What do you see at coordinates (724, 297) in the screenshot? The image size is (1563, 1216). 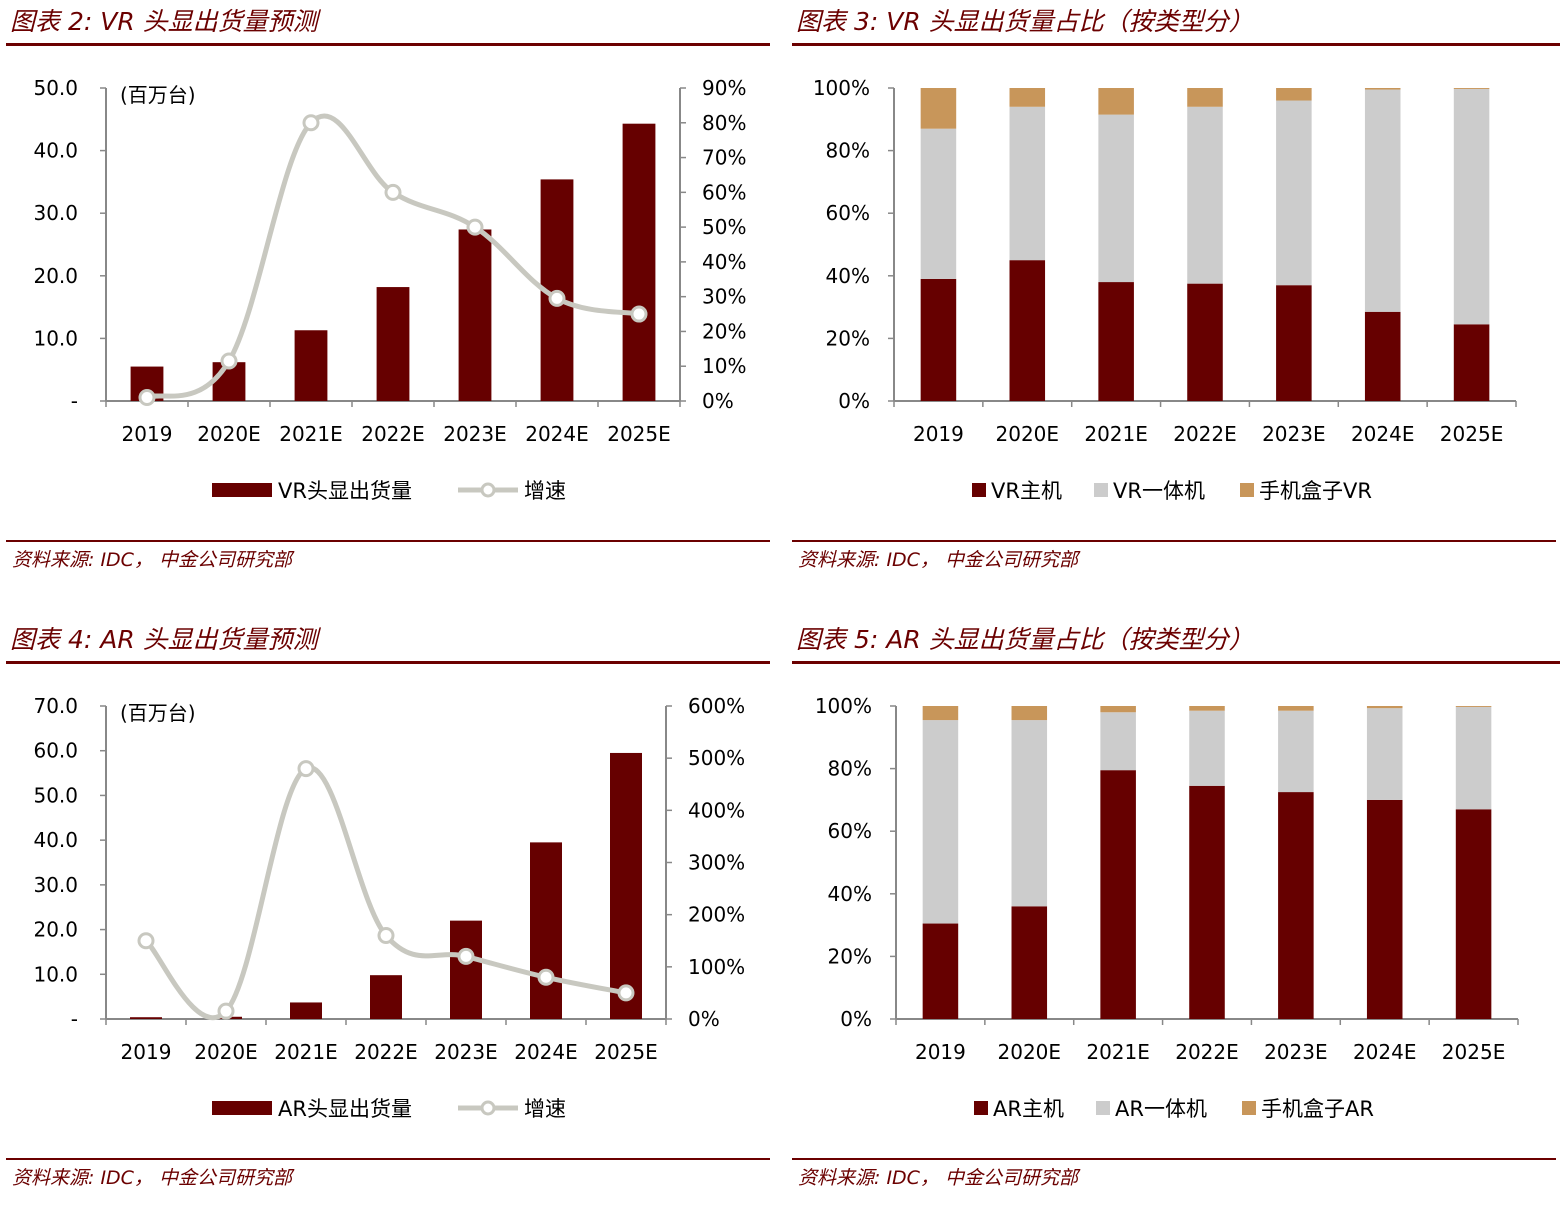 I see `y-tick-label-right: 30%` at bounding box center [724, 297].